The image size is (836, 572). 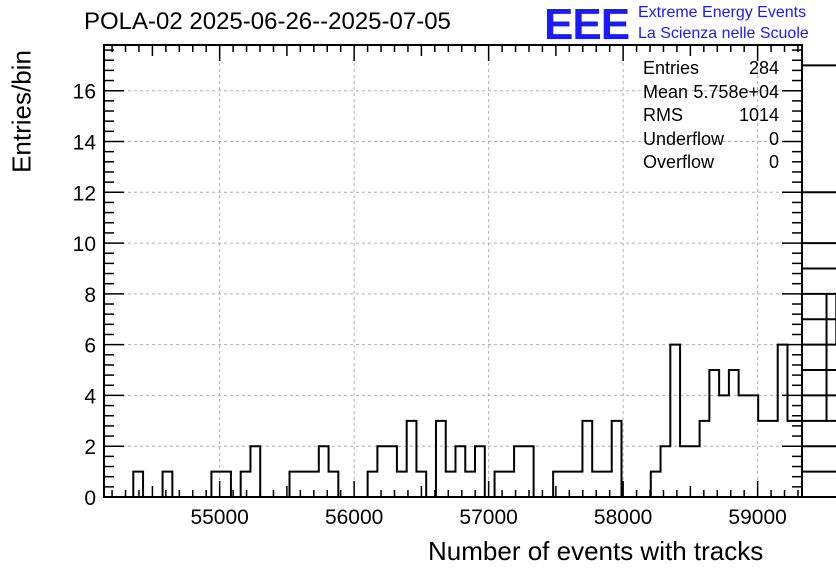 I want to click on y-tick-label: 6, so click(x=90, y=346).